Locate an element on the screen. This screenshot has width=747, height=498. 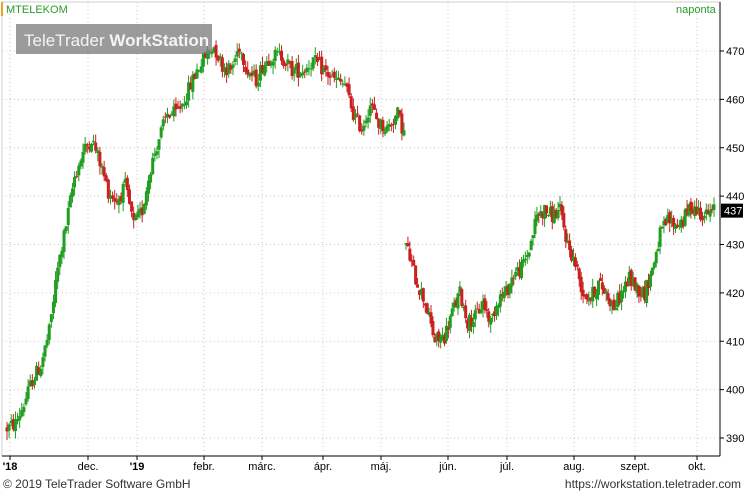
y-tick-label: 430 is located at coordinates (735, 246).